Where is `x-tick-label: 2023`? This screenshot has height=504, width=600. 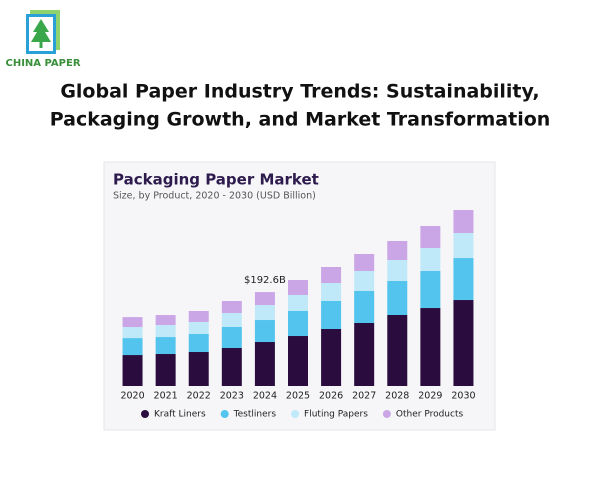
x-tick-label: 2023 is located at coordinates (232, 396).